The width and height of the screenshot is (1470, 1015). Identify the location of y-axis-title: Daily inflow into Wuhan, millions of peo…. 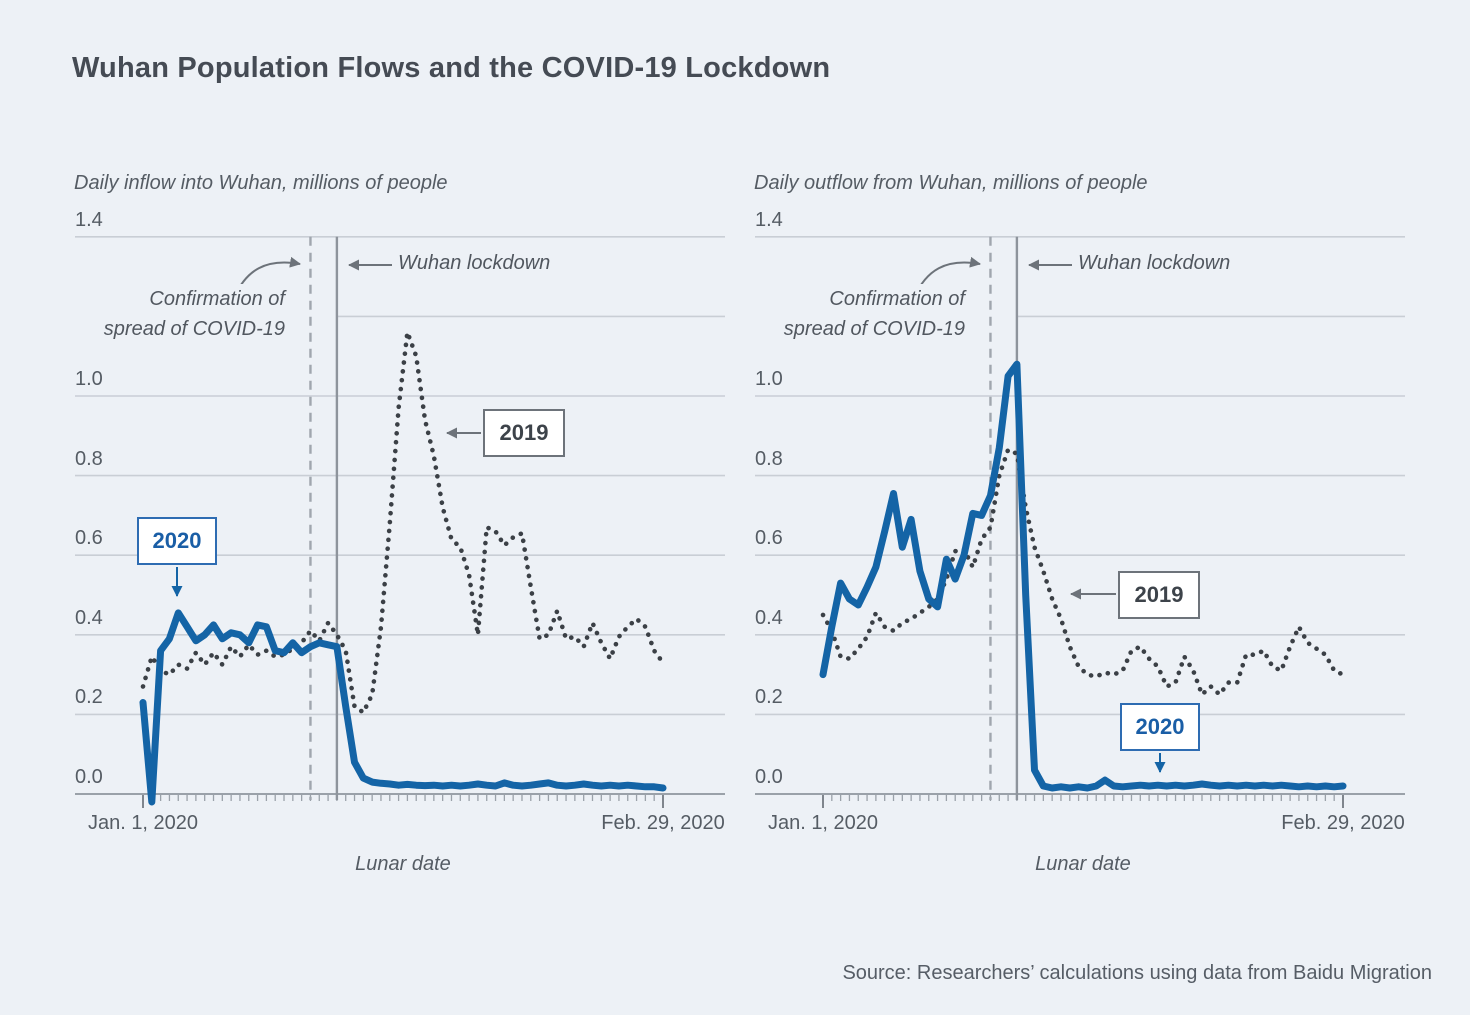
(261, 183).